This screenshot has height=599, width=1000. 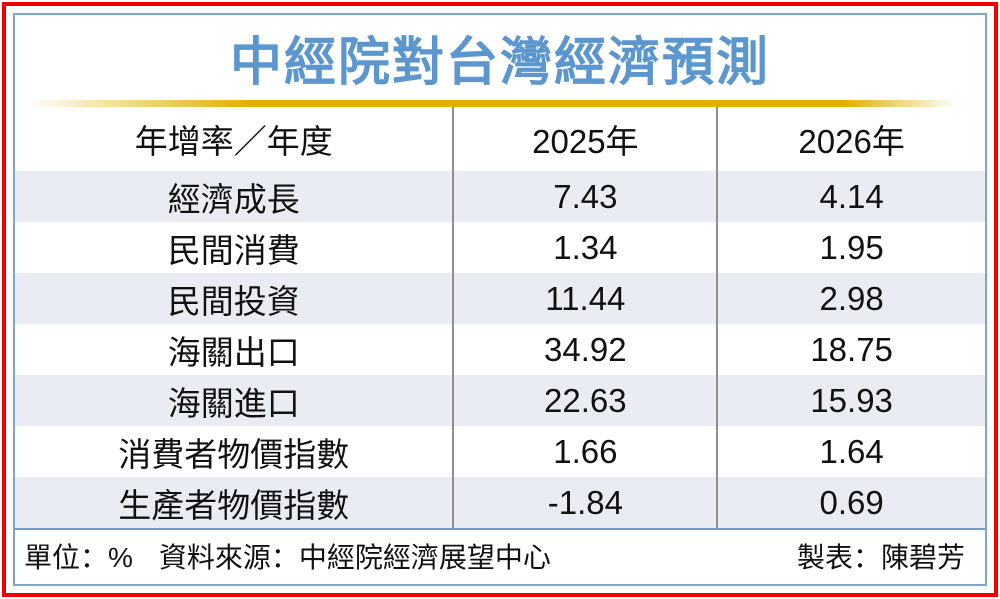 I want to click on footer-divider, so click(x=500, y=529).